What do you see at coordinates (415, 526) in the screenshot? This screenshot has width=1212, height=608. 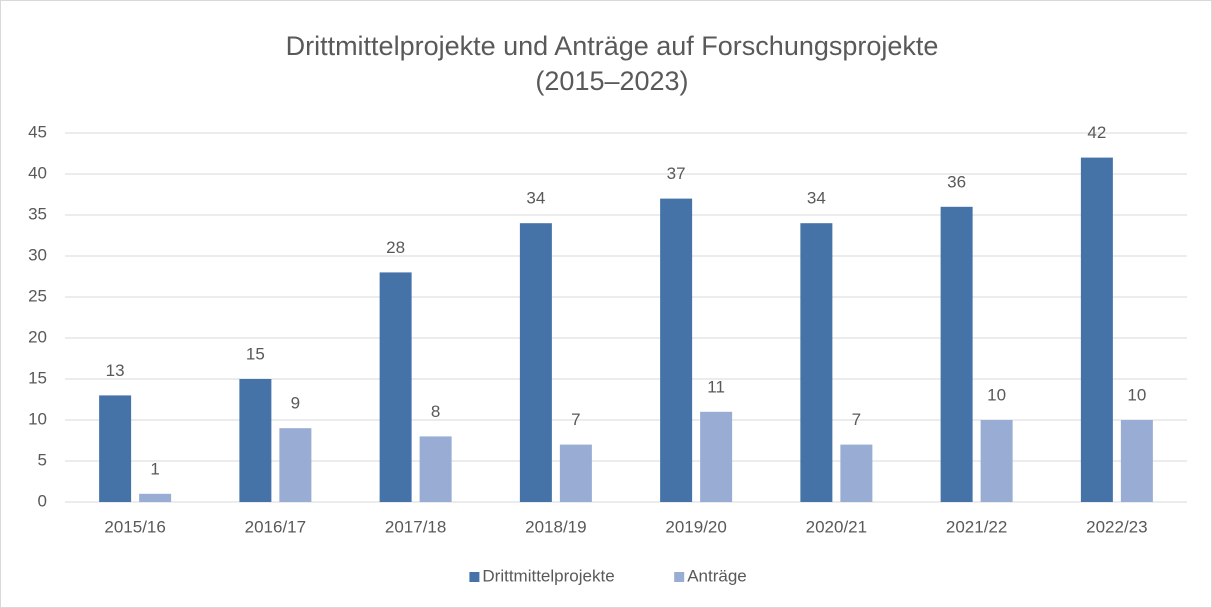 I see `x-tick-label: 2017/18` at bounding box center [415, 526].